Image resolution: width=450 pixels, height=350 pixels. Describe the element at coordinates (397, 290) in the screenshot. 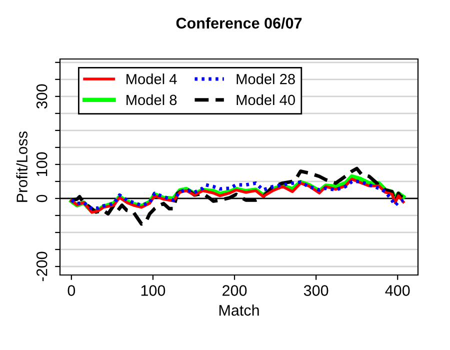

I see `x-tick-label: 400` at that location.